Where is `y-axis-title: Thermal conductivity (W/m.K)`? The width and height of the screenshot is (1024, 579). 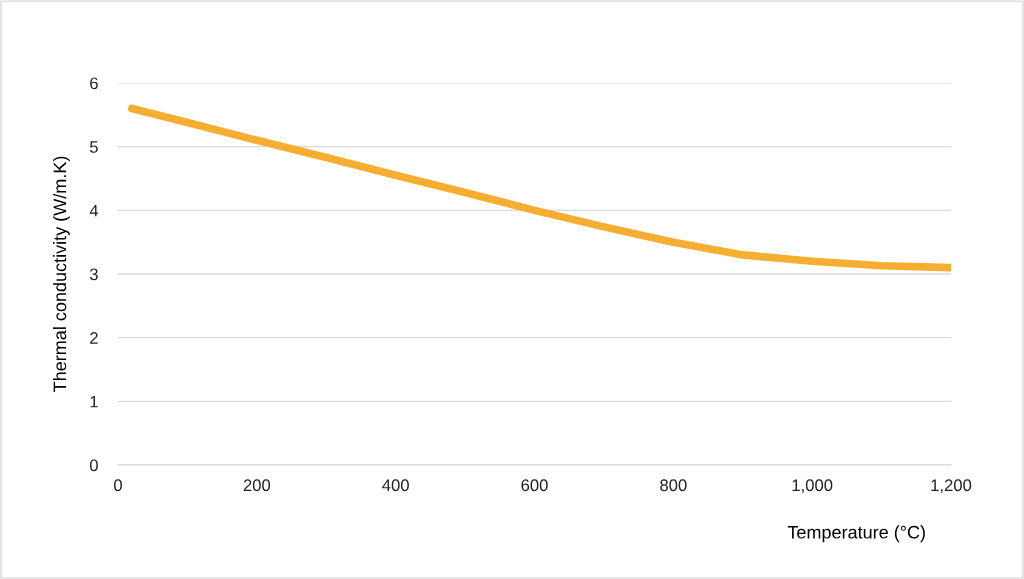 y-axis-title: Thermal conductivity (W/m.K) is located at coordinates (61, 274).